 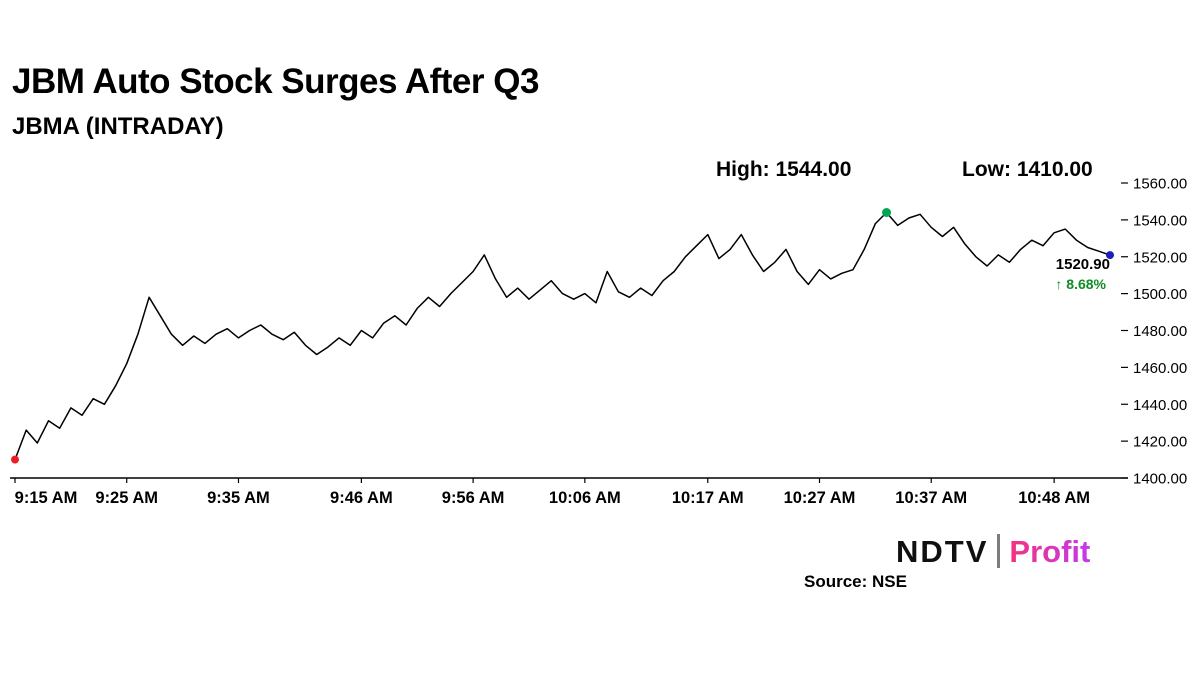 What do you see at coordinates (1082, 264) in the screenshot?
I see `last-price-label: 1520.90` at bounding box center [1082, 264].